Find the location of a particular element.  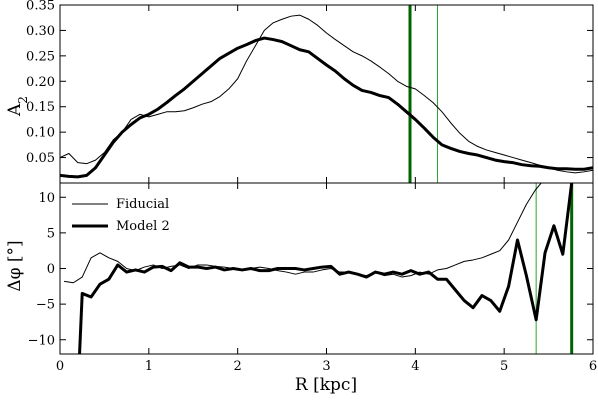

top-ytick-label-3: 0.20 is located at coordinates (40, 82).